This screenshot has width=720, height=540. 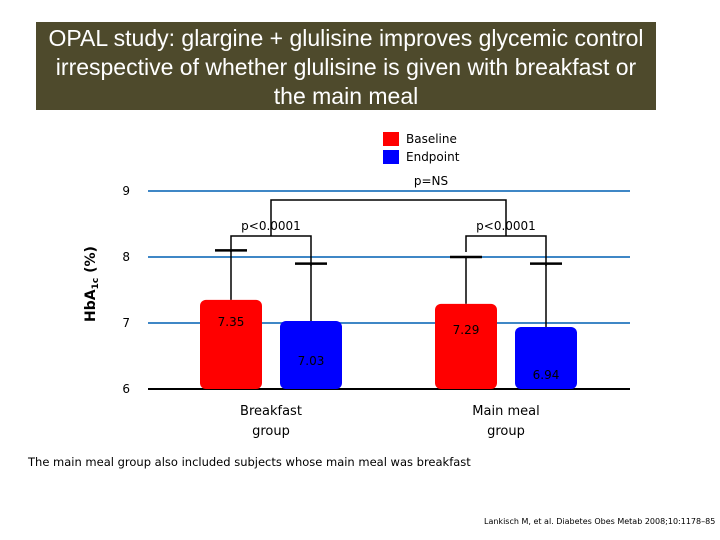 I want to click on x-tick-label: Breakfast, so click(x=271, y=411).